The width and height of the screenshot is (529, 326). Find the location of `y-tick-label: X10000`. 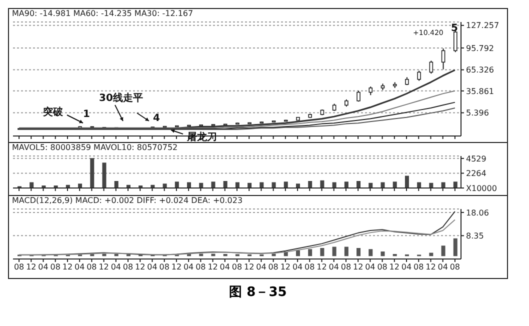

y-tick-label: X10000 is located at coordinates (481, 188).